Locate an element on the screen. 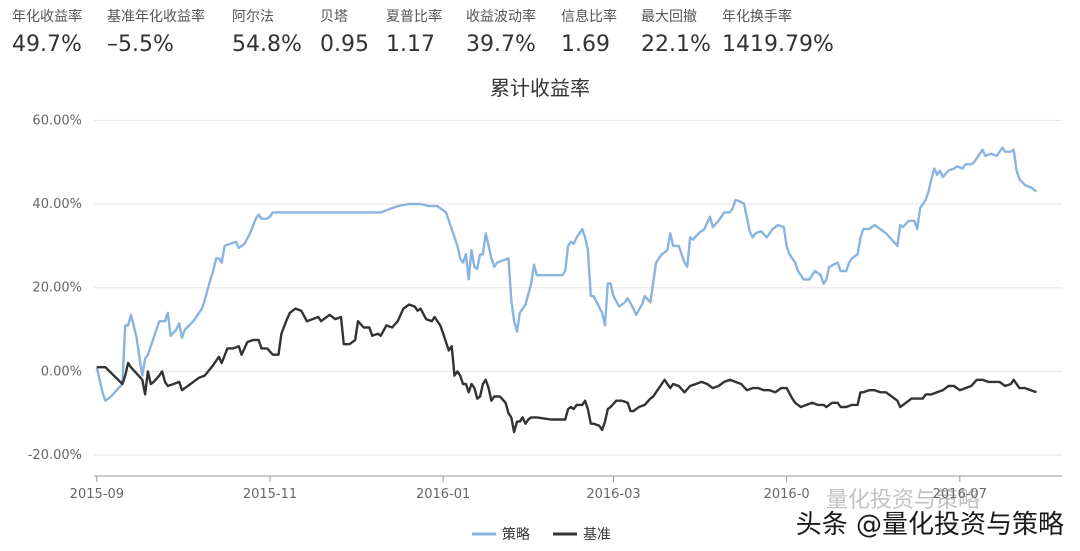  legend-label: 策略 is located at coordinates (516, 534).